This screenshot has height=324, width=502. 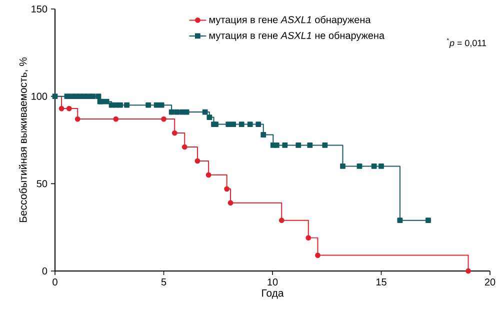 I want to click on x-tick-label: 20, so click(x=490, y=282).